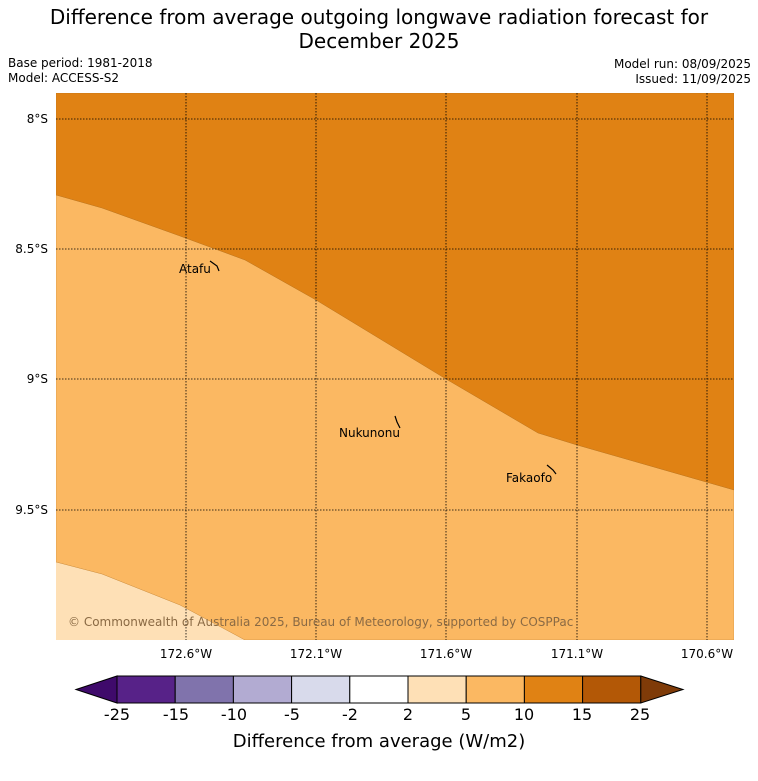 This screenshot has width=758, height=781. Describe the element at coordinates (551, 469) in the screenshot. I see `atoll-fakaofo-shape` at that location.